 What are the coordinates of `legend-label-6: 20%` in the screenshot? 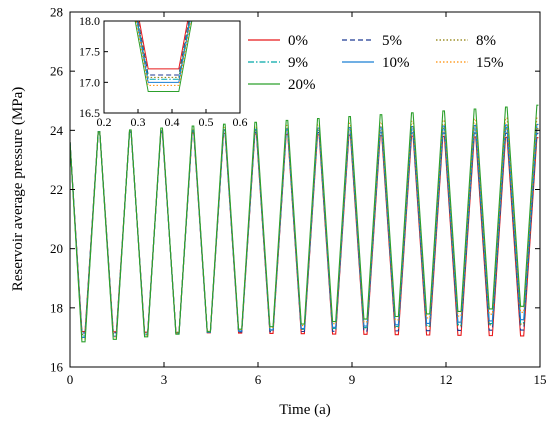 It's located at (302, 85).